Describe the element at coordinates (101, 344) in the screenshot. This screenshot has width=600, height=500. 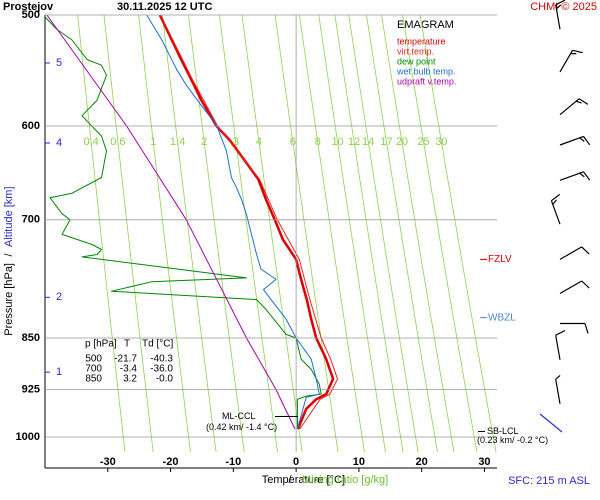
I see `table-header: p [hPa]` at that location.